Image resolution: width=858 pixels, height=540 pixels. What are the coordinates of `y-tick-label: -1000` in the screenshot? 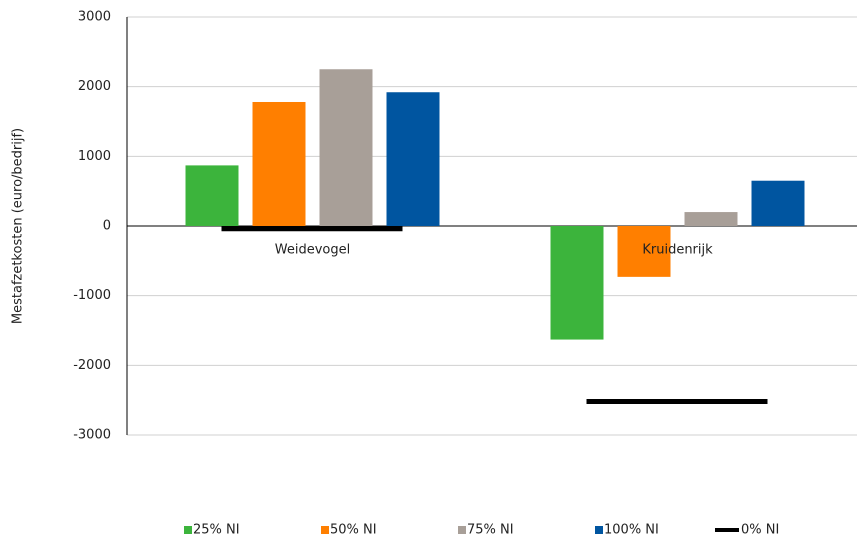 It's located at (92, 295).